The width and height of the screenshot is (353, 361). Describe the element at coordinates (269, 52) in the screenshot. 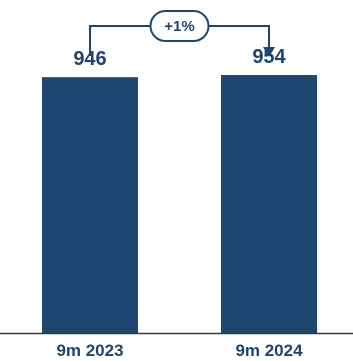

I see `change-arrowhead` at that location.